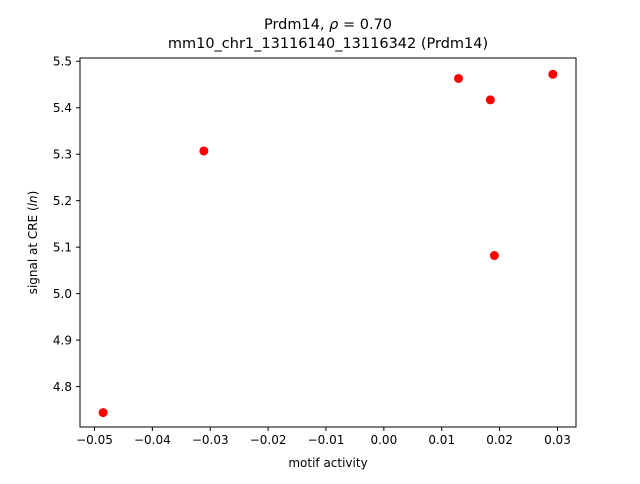 Image resolution: width=640 pixels, height=484 pixels. What do you see at coordinates (152, 440) in the screenshot?
I see `x-tick-label: −0.04` at bounding box center [152, 440].